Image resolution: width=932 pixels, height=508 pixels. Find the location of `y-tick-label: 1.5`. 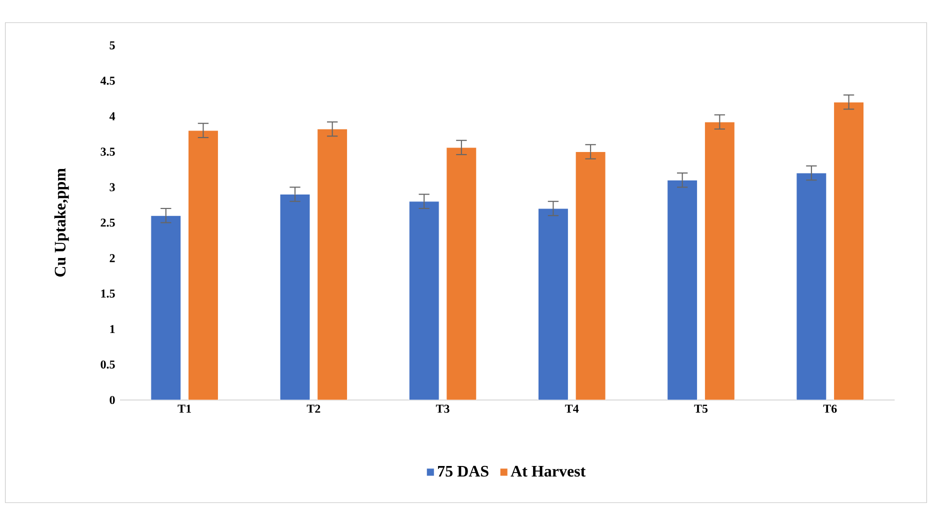

y-tick-label: 1.5 is located at coordinates (108, 294).